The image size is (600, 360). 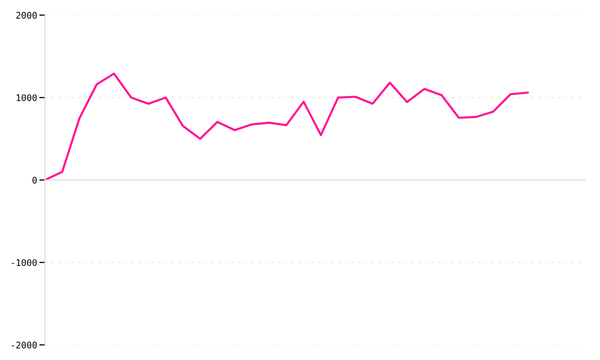 I want to click on y-tick-label: 0, so click(x=34, y=180).